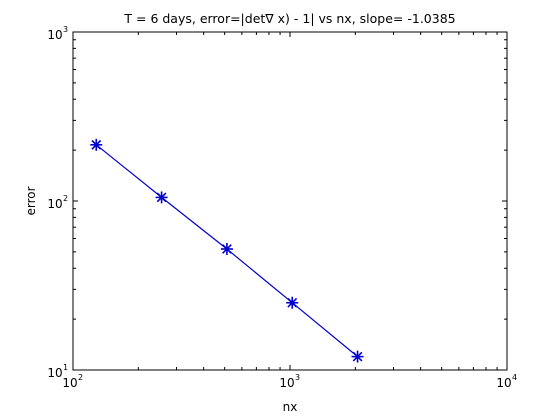  Describe the element at coordinates (65, 198) in the screenshot. I see `y-tick-label-exponent: 2` at that location.